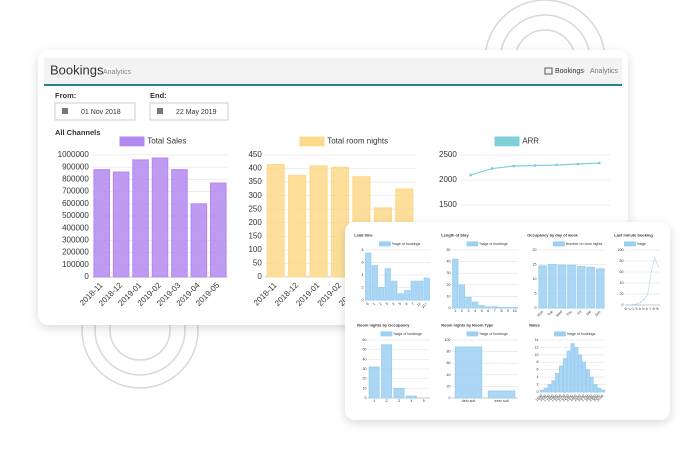 This screenshot has height=452, width=700. Describe the element at coordinates (448, 179) in the screenshot. I see `y-tick-label: 2000` at that location.